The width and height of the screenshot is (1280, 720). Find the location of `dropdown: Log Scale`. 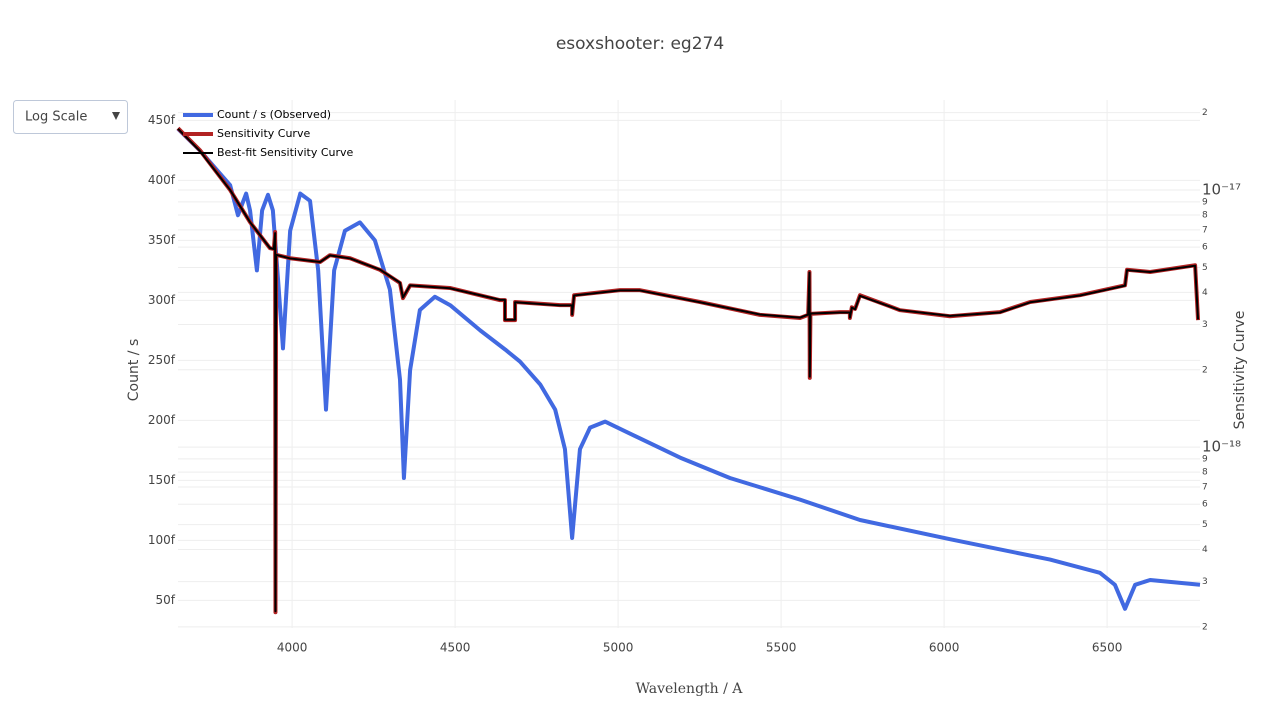

dropdown: Log Scale is located at coordinates (70, 117).